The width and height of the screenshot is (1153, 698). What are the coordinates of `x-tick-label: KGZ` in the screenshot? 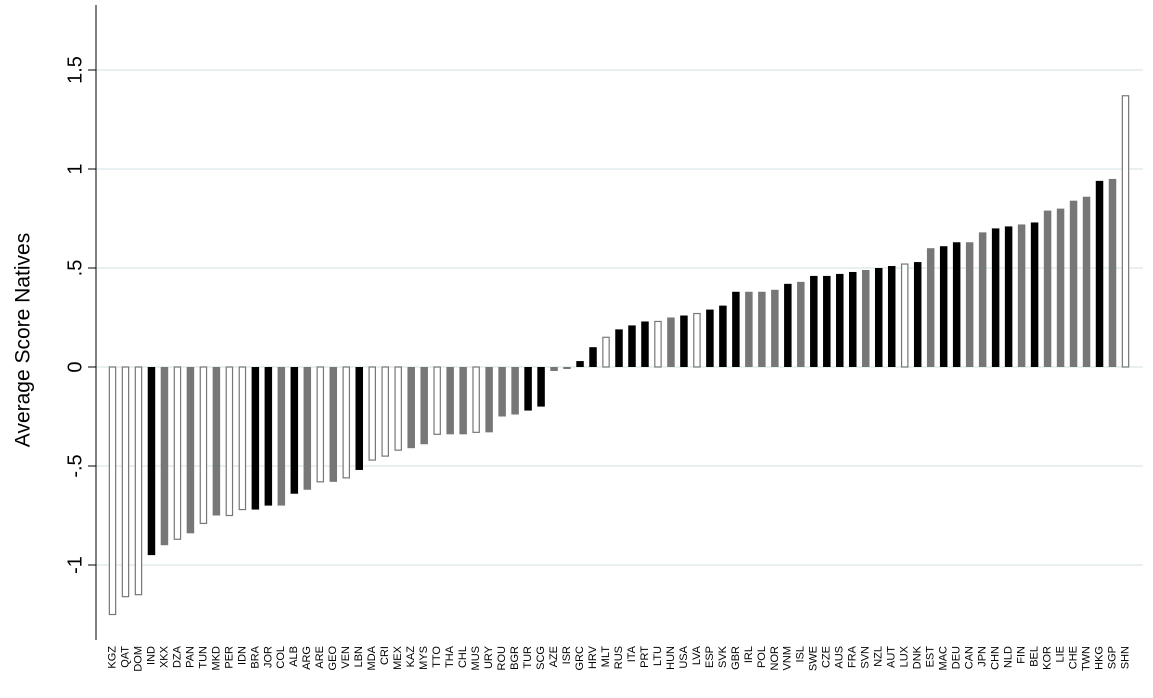 It's located at (112, 657).